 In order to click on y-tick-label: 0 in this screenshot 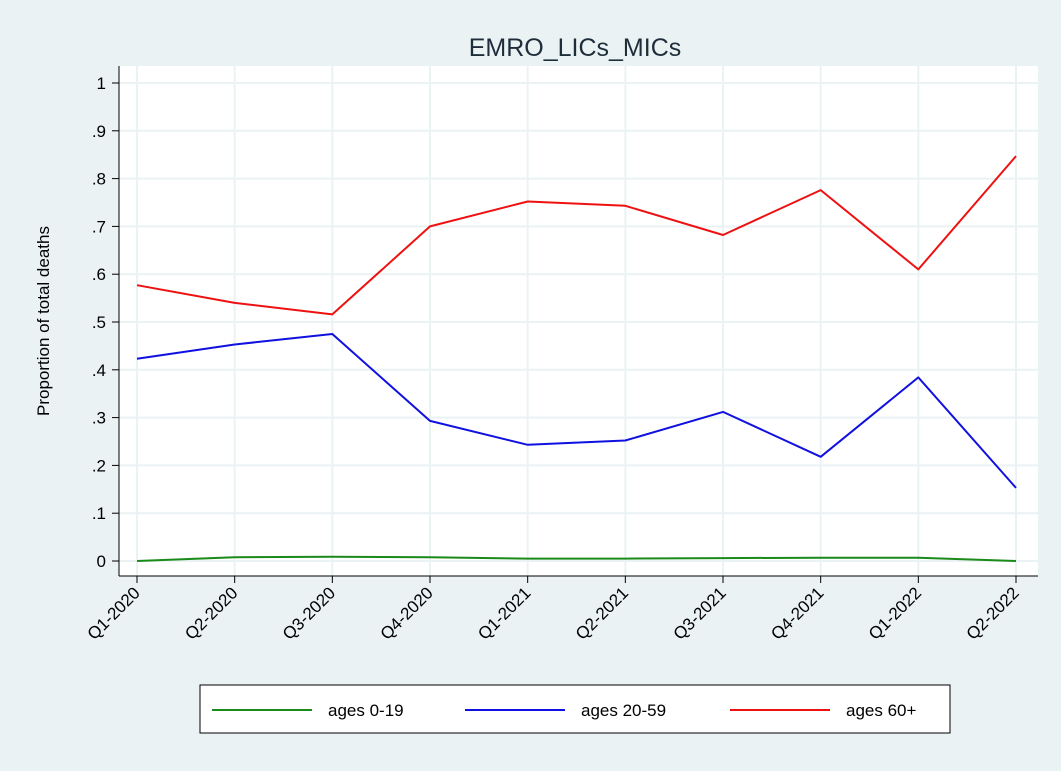, I will do `click(101, 561)`.